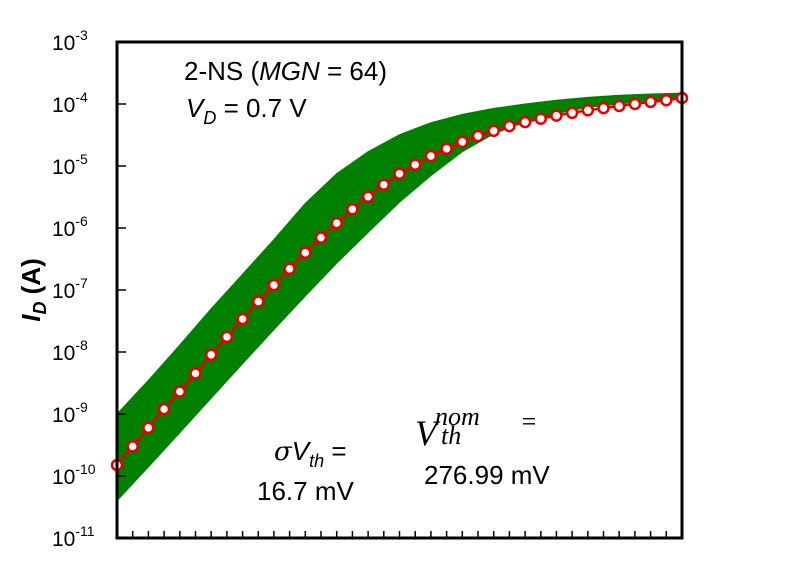 The width and height of the screenshot is (797, 562). I want to click on vd-annotation-rest: = 0.7 V, so click(261, 108).